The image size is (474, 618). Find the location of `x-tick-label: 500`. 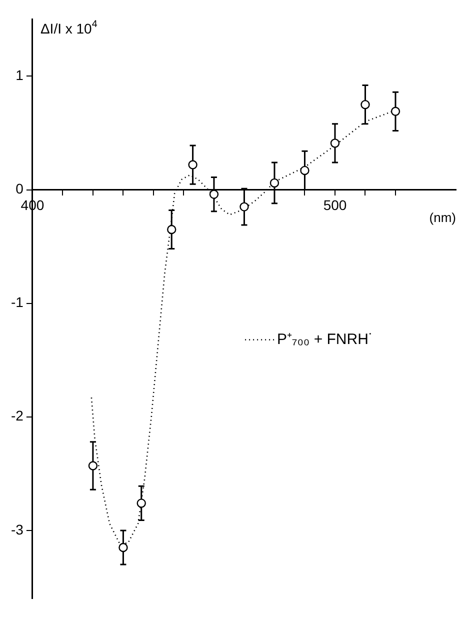

x-tick-label: 500 is located at coordinates (335, 205).